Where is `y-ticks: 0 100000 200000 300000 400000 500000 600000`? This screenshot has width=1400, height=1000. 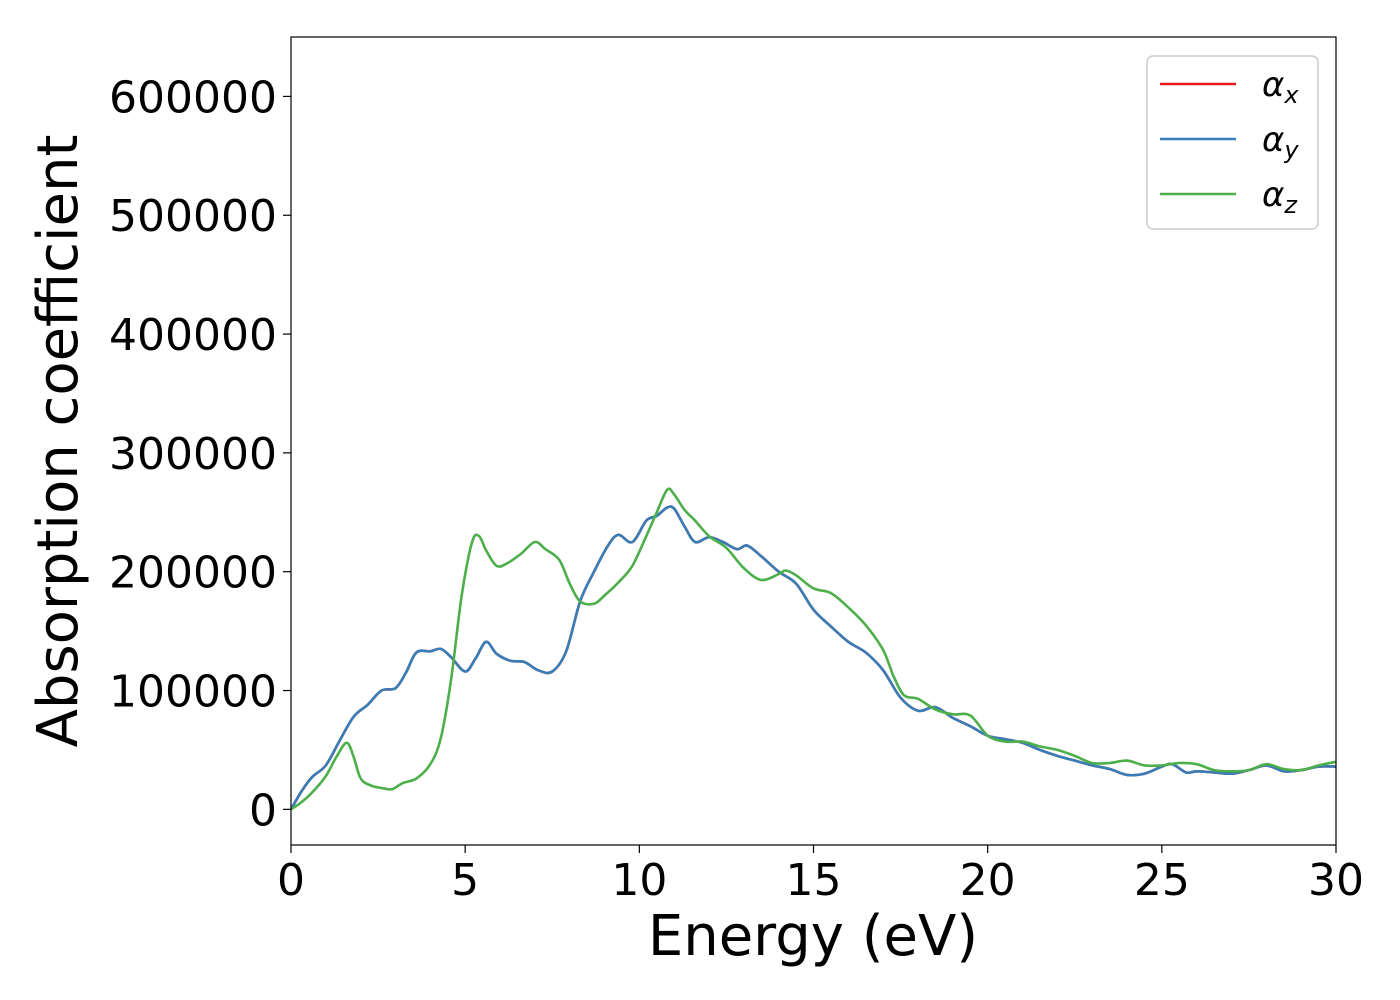 y-ticks: 0 100000 200000 300000 400000 500000 600000 is located at coordinates (200, 454).